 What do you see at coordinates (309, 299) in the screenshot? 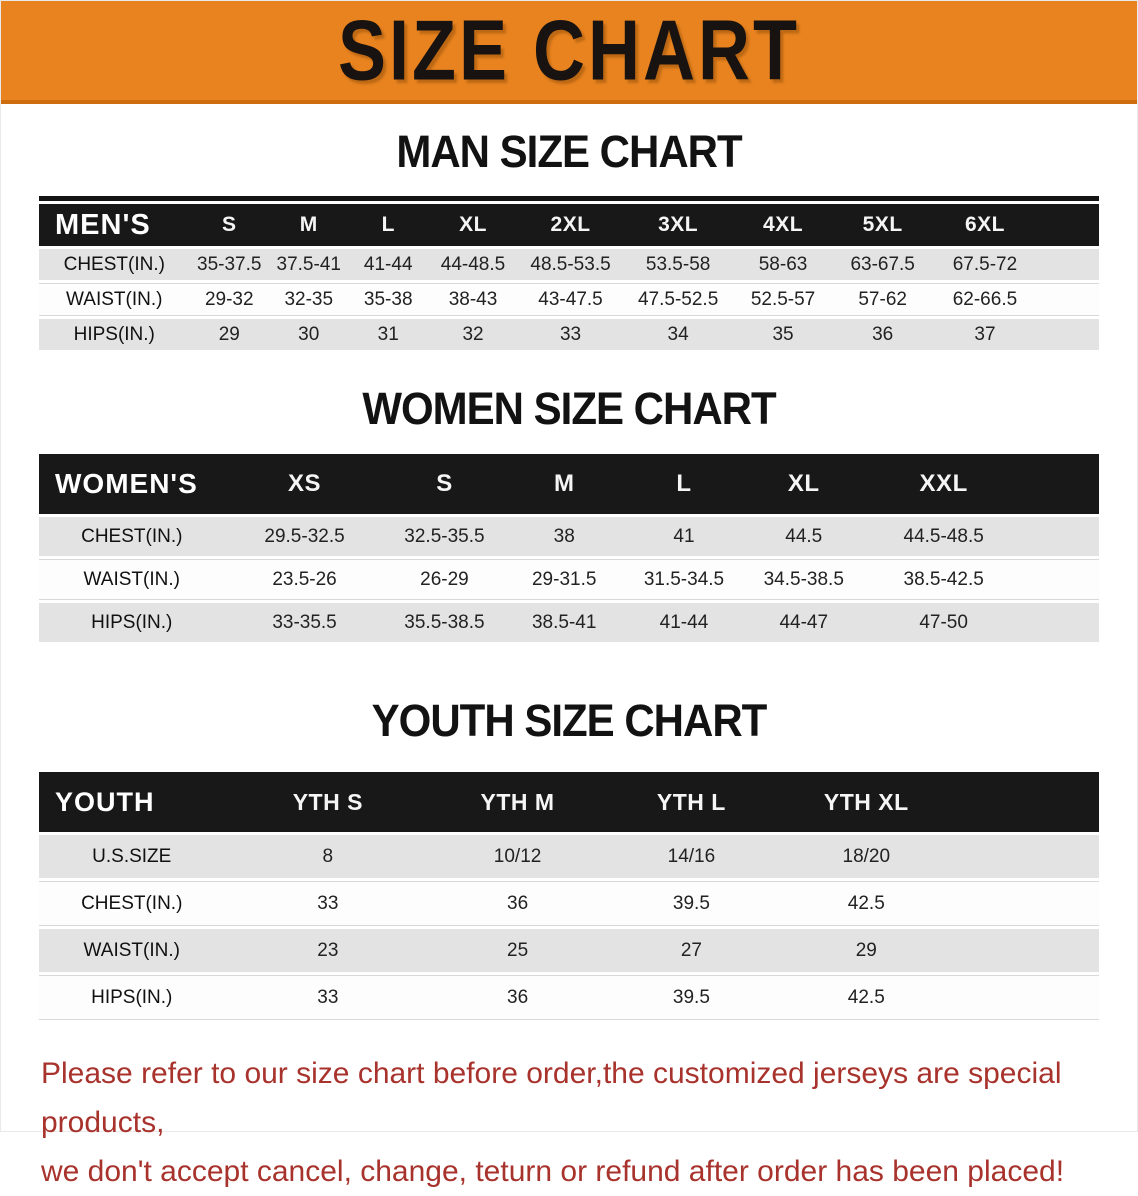
I see `size-value: 32-35` at bounding box center [309, 299].